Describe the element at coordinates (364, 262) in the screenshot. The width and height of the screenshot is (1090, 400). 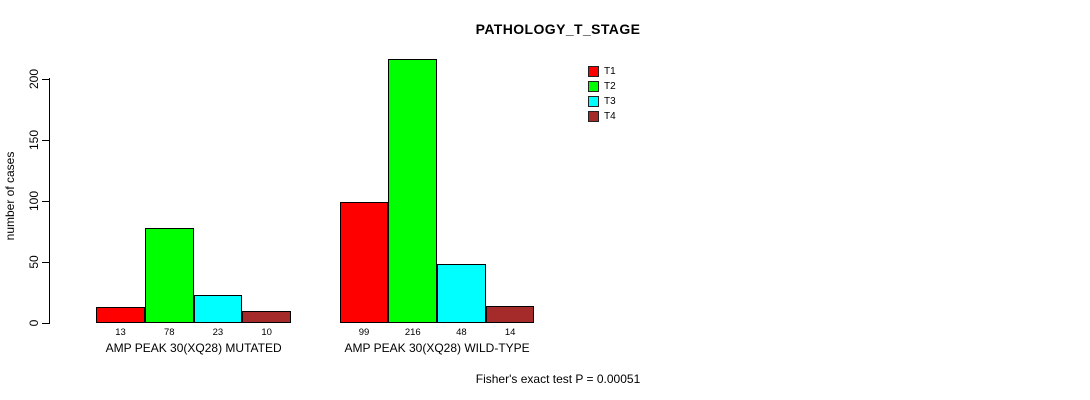
I see `bar-t1-group2` at that location.